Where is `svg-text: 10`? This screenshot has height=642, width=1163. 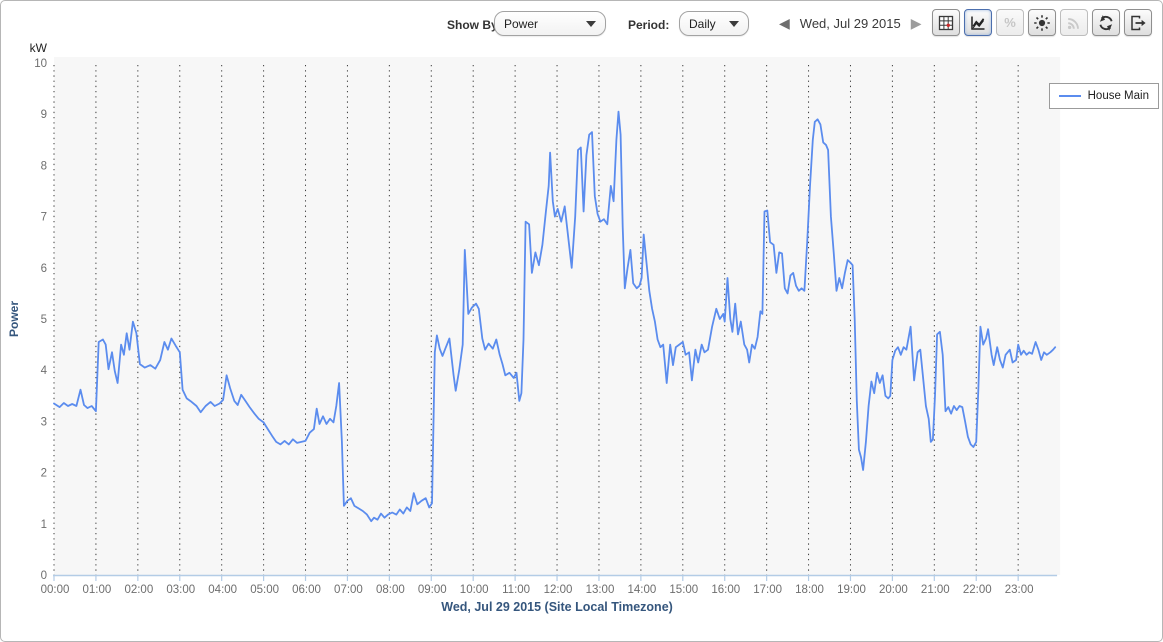 svg-text: 10 is located at coordinates (40, 64).